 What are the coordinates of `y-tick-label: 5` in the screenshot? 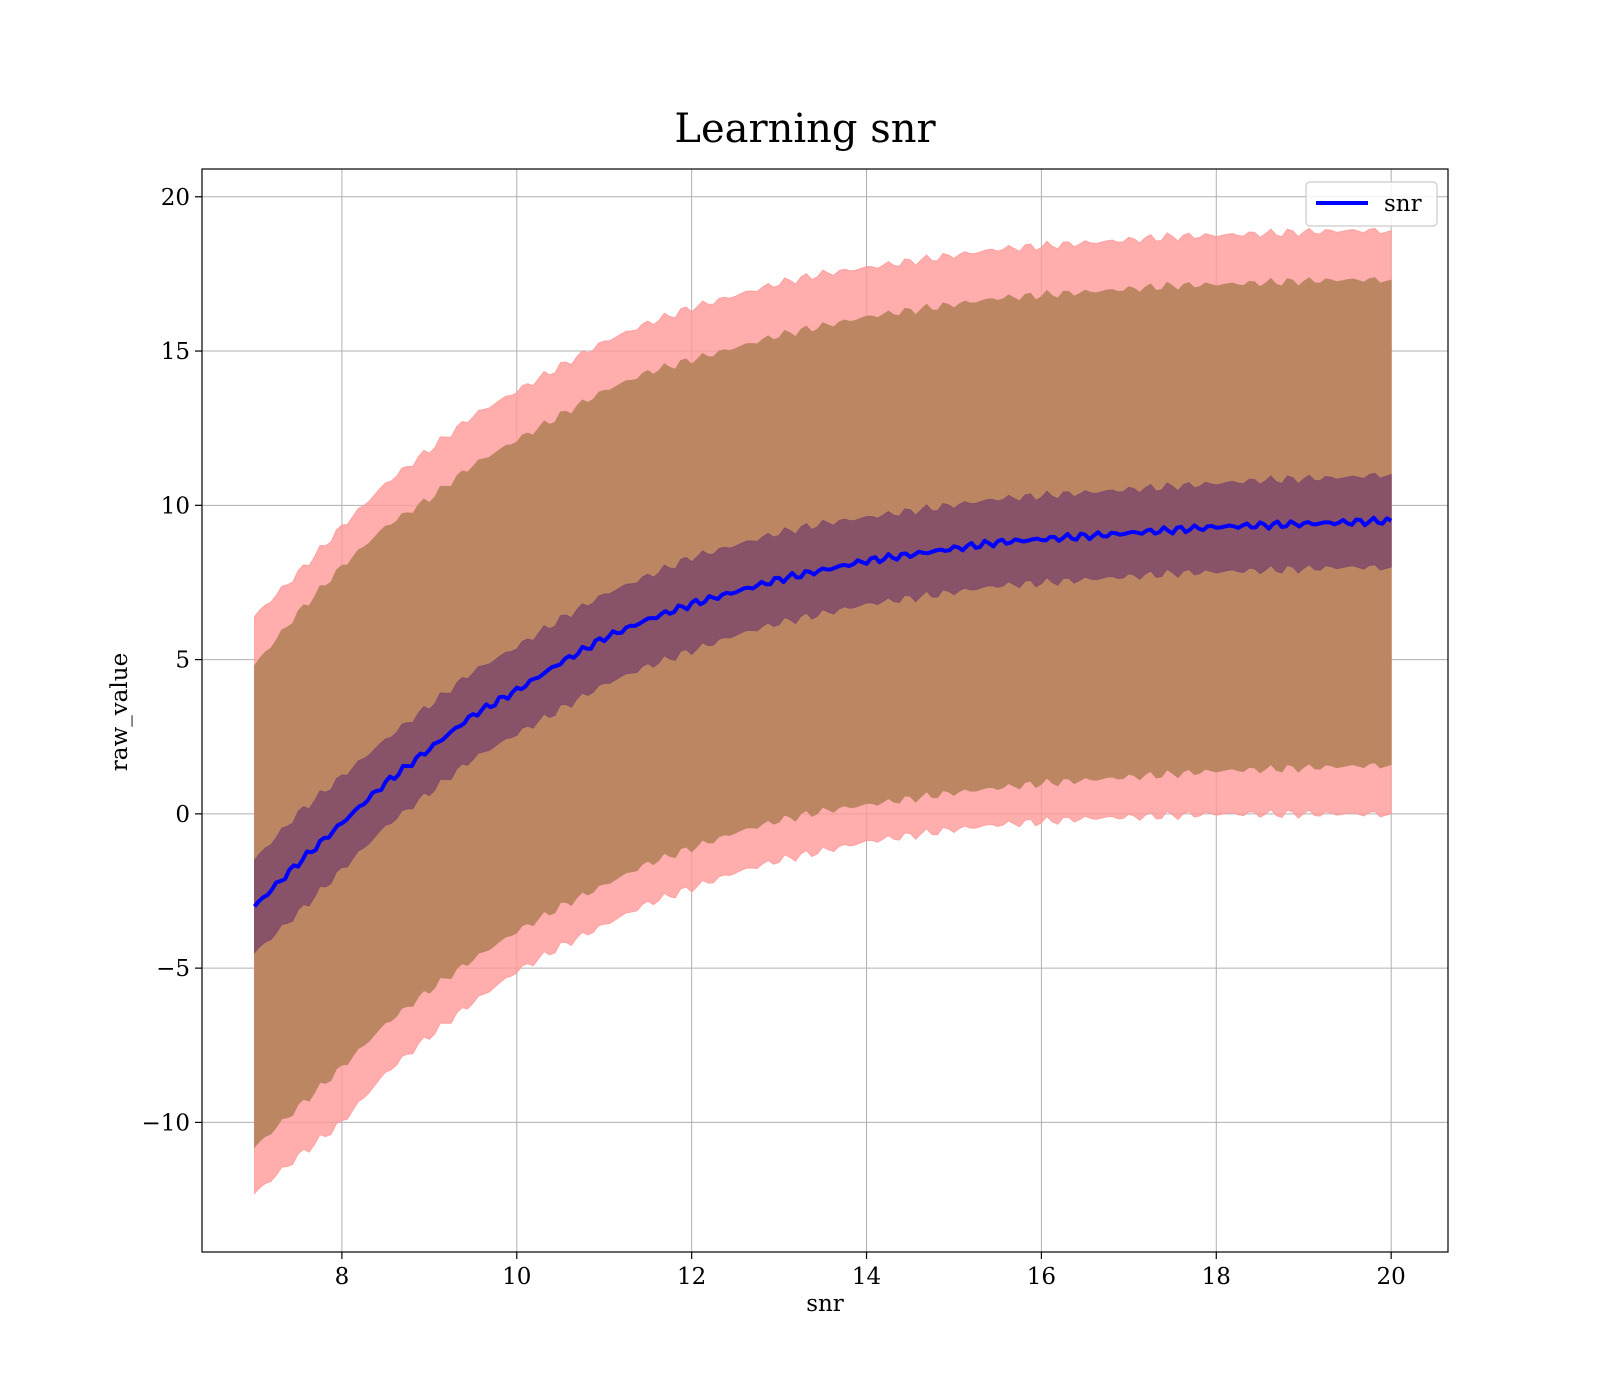 It's located at (182, 661).